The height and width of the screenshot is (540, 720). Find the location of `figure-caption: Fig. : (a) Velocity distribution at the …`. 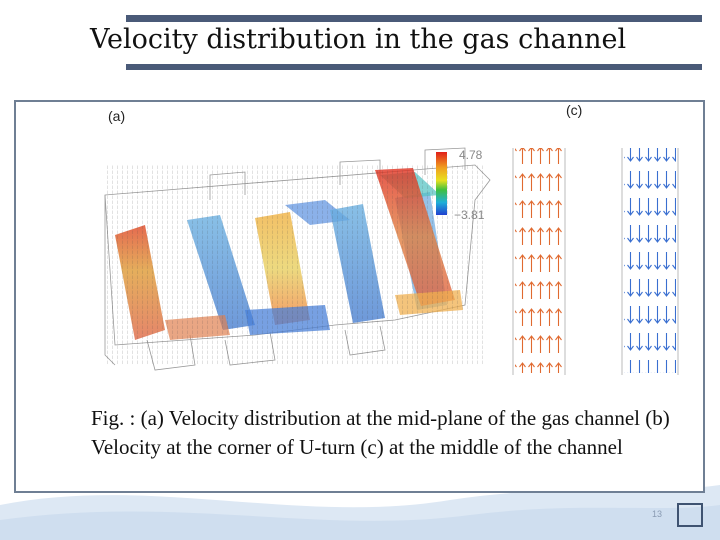

figure-caption: Fig. : (a) Velocity distribution at the … is located at coordinates (380, 432).